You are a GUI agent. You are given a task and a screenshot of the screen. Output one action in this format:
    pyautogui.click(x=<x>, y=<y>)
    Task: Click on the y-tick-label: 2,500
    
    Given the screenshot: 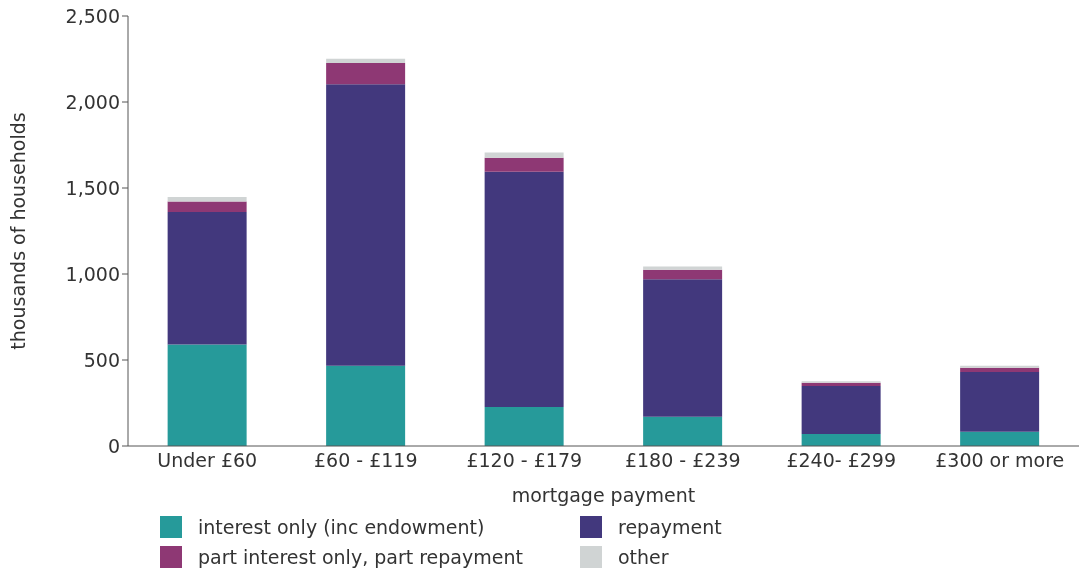 What is the action you would take?
    pyautogui.click(x=92, y=15)
    